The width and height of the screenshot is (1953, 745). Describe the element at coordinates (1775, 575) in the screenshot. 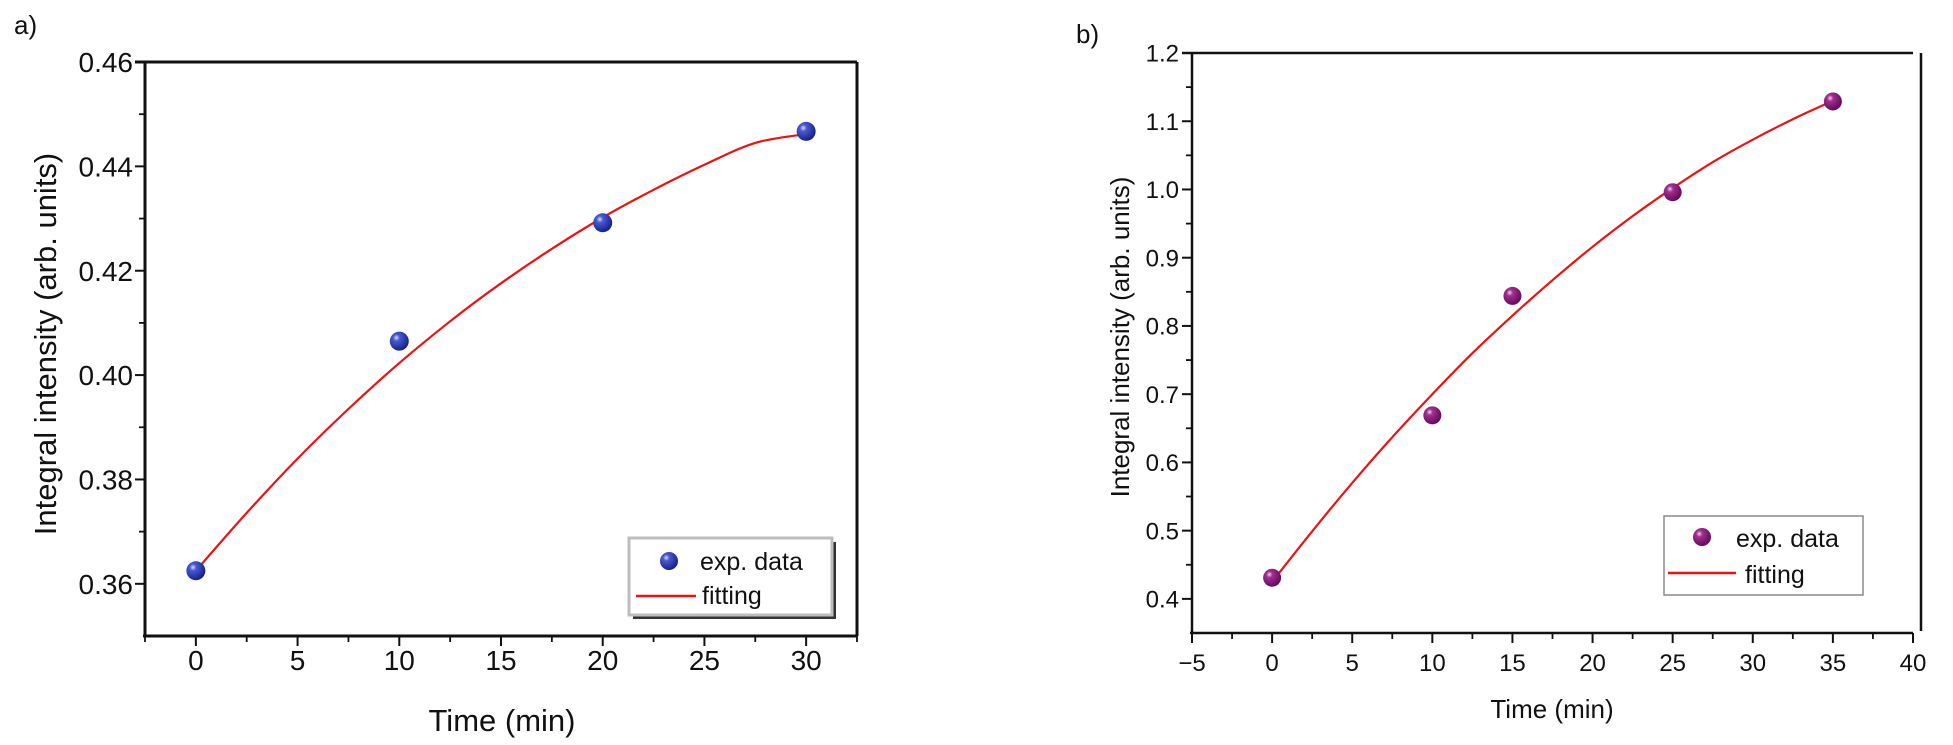

I see `legend-b-label-fit: fitting` at that location.